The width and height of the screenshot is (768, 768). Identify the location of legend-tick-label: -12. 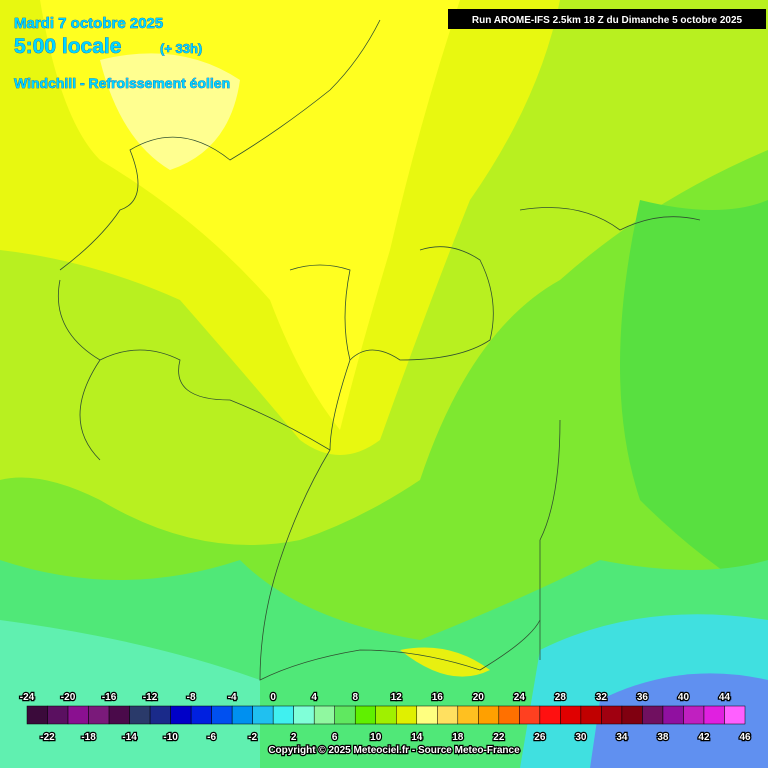
(150, 697).